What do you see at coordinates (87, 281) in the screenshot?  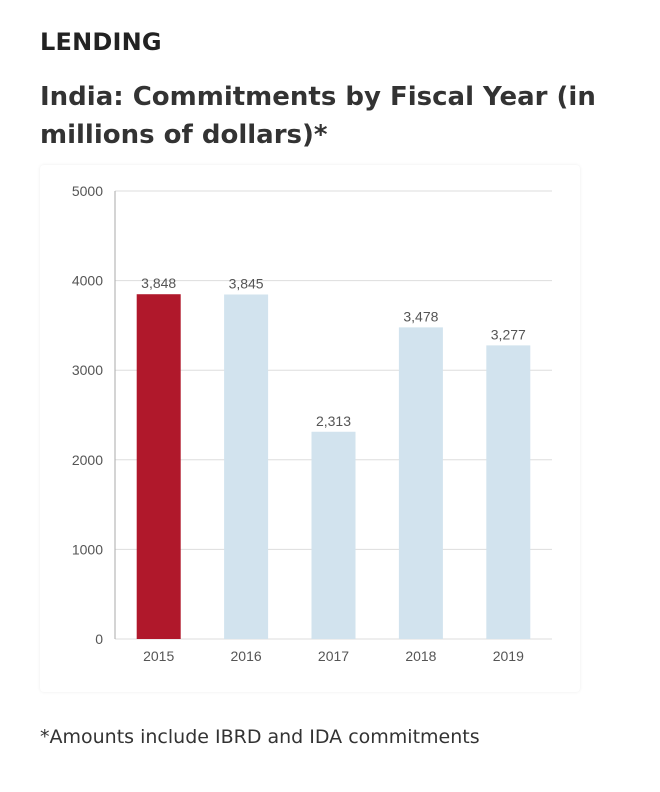 I see `y-tick-label: 4000` at bounding box center [87, 281].